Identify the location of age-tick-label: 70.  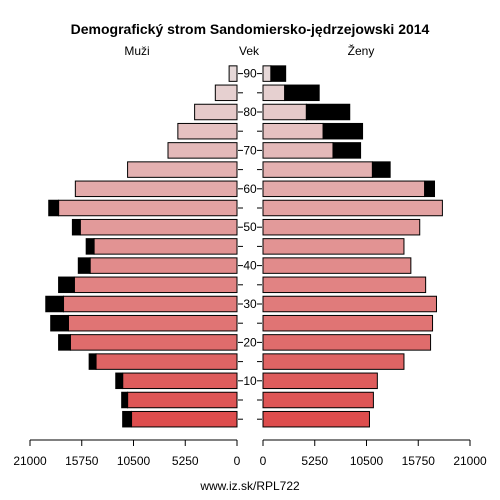
(250, 150).